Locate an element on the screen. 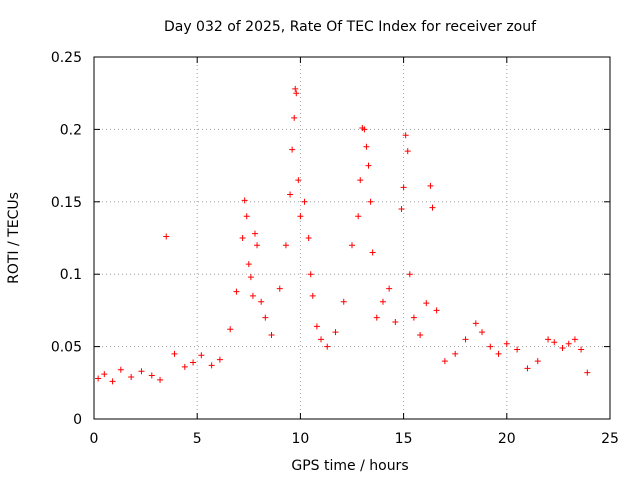 The height and width of the screenshot is (480, 640). y-tick-label: 0.2 is located at coordinates (71, 130).